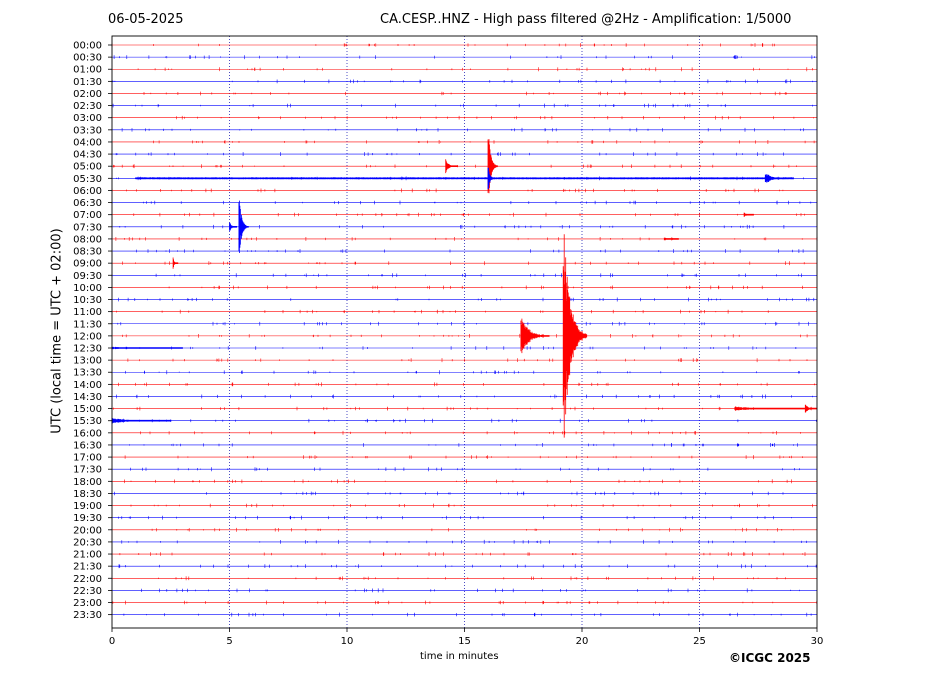 This screenshot has height=696, width=927. Describe the element at coordinates (87, 142) in the screenshot. I see `y-tick-label: 04:00` at that location.